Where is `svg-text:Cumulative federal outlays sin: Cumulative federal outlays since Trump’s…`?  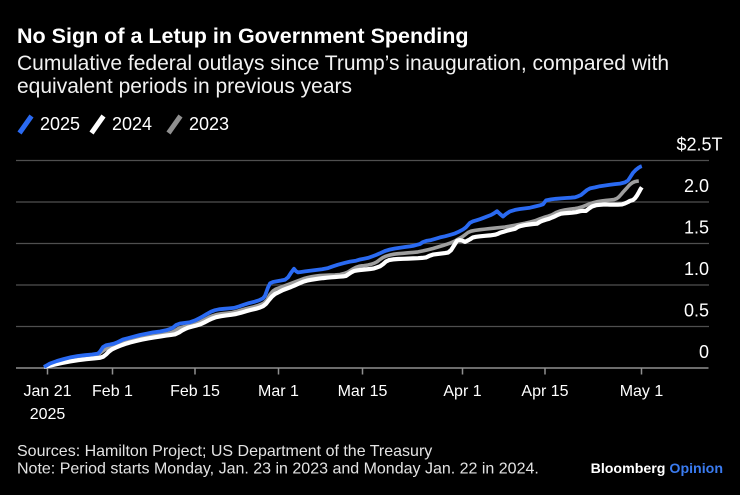 svg-text:Cumulative federal outlays sin: Cumulative federal outlays since Trump’s… is located at coordinates (343, 63).